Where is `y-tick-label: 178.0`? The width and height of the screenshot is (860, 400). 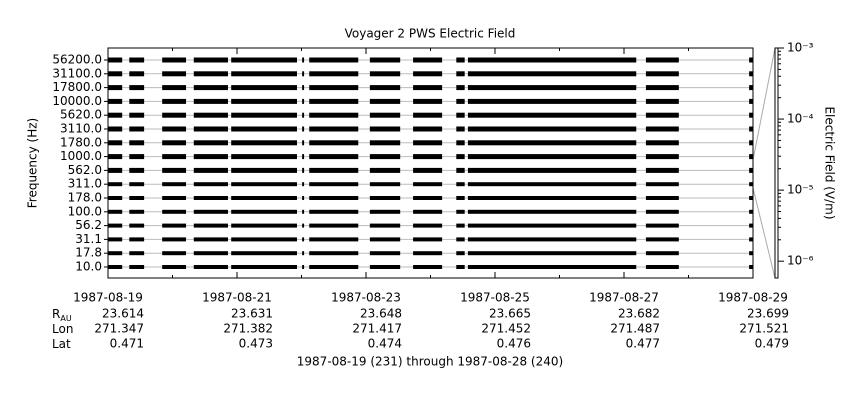
y-tick-label: 178.0 is located at coordinates (85, 198).